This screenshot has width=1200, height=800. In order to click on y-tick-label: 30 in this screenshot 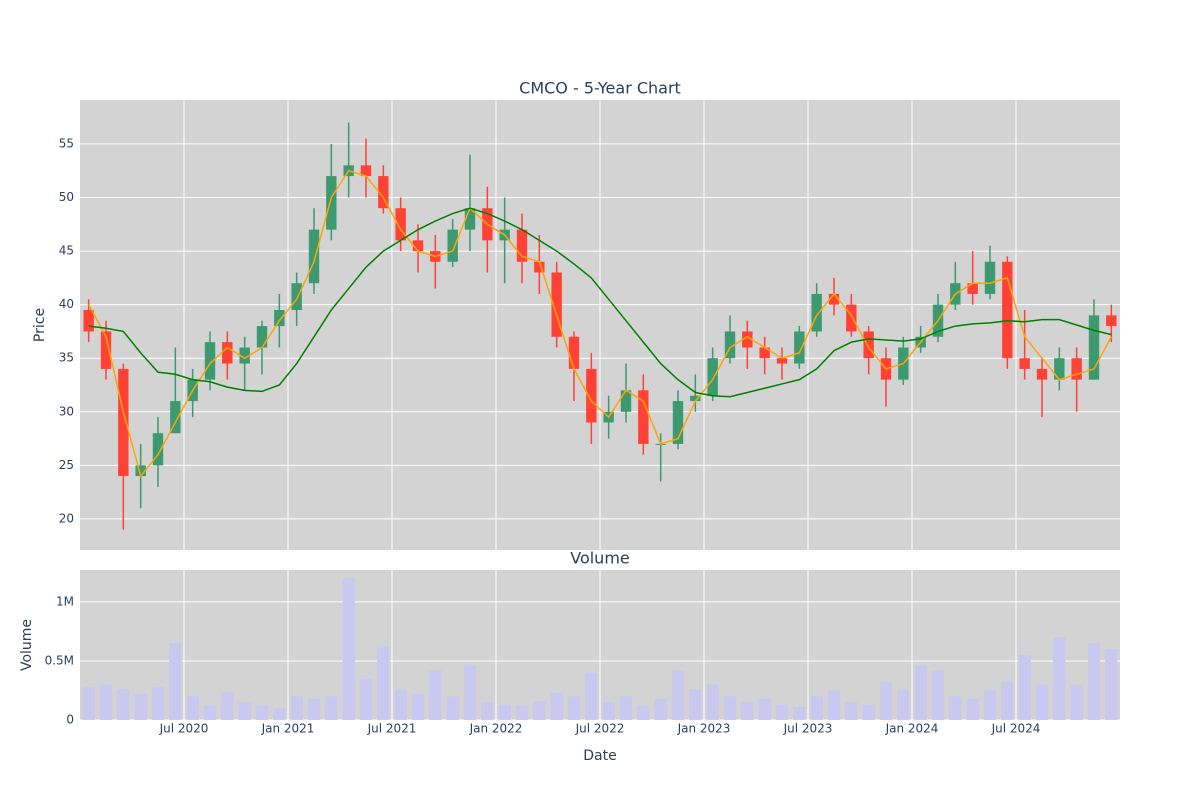, I will do `click(66, 411)`.